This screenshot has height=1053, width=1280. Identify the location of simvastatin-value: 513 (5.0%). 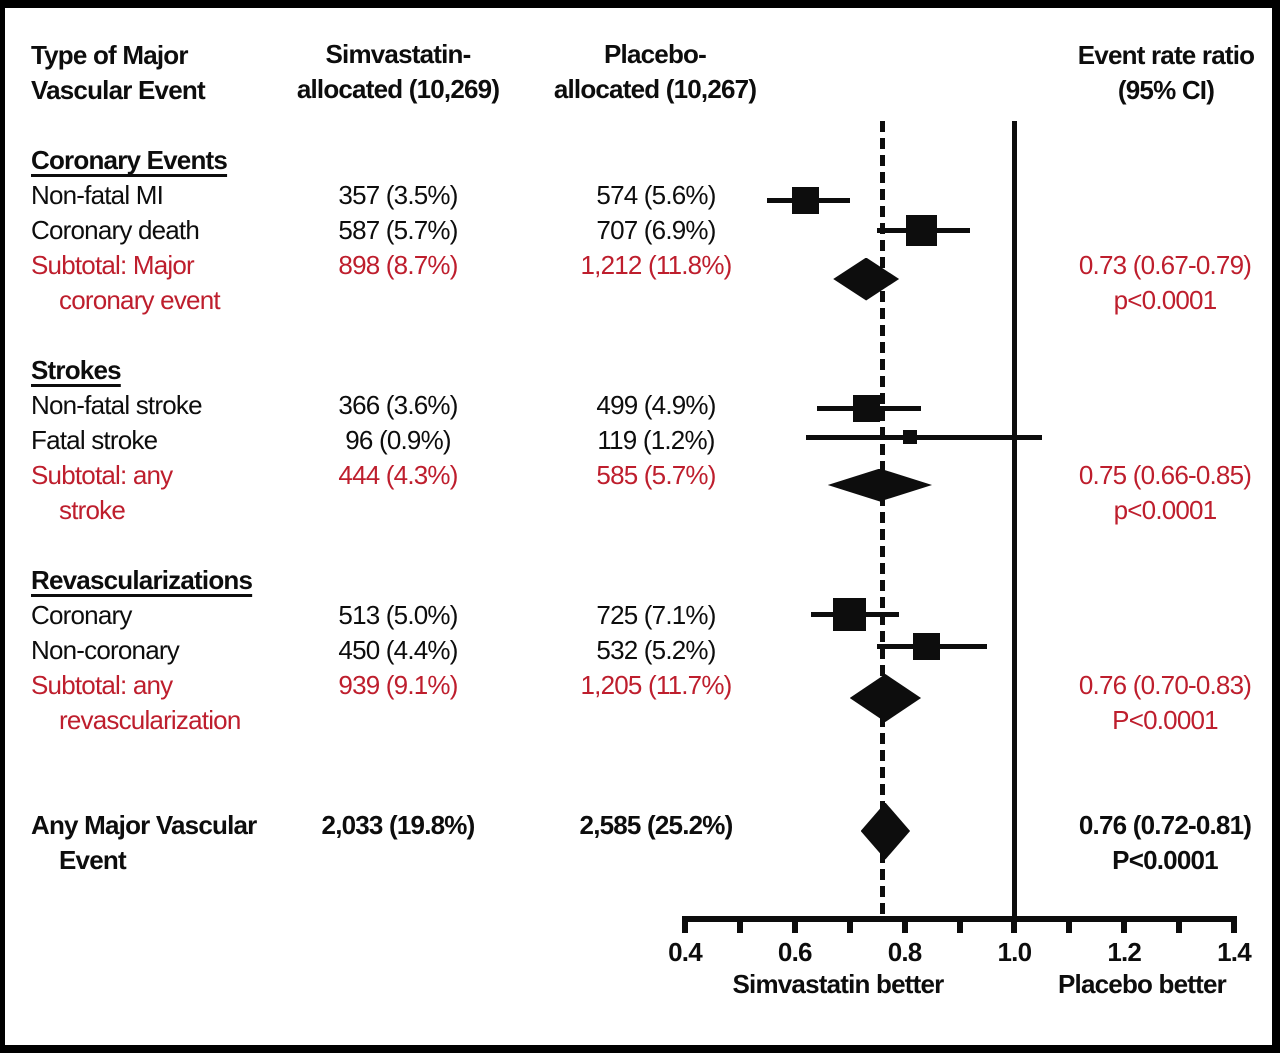
(398, 615).